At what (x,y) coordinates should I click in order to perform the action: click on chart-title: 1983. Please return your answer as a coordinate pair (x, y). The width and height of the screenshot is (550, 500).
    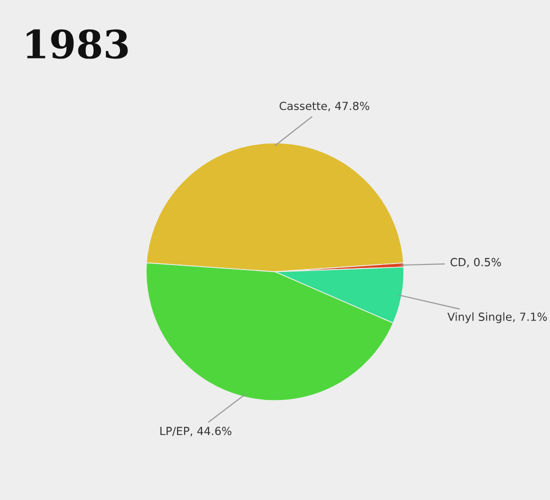
    Looking at the image, I should click on (77, 44).